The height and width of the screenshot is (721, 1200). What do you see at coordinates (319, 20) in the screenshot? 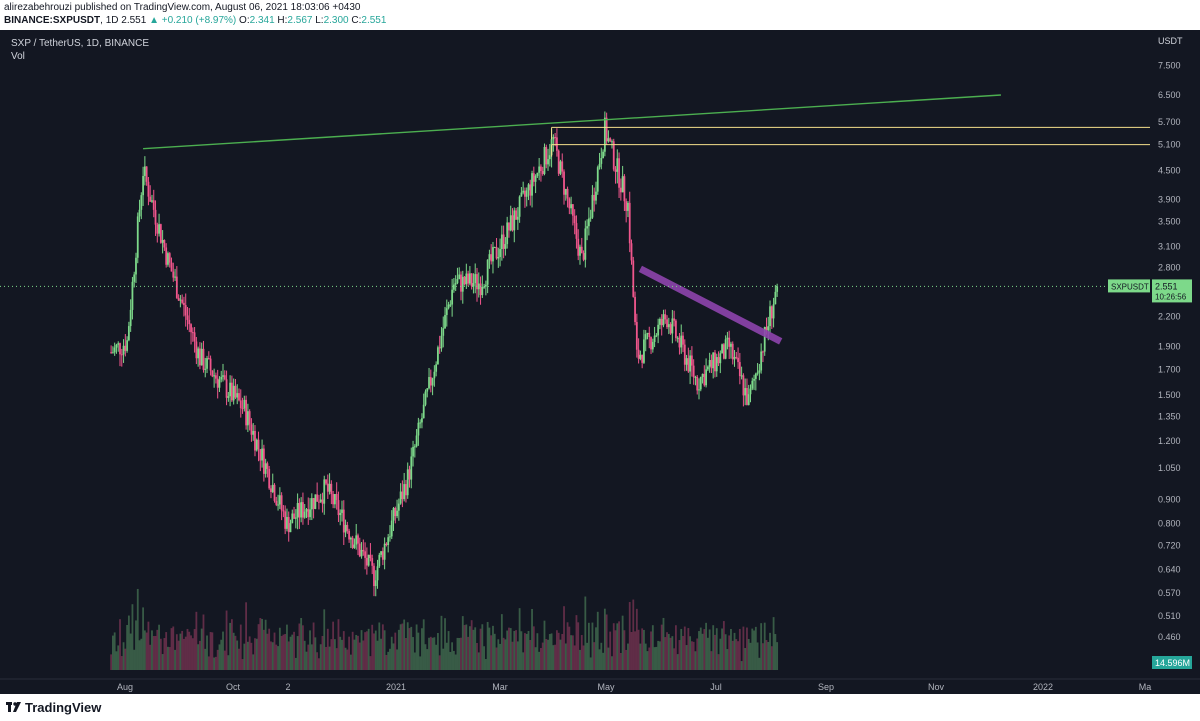
I see `low-label: L:` at bounding box center [319, 20].